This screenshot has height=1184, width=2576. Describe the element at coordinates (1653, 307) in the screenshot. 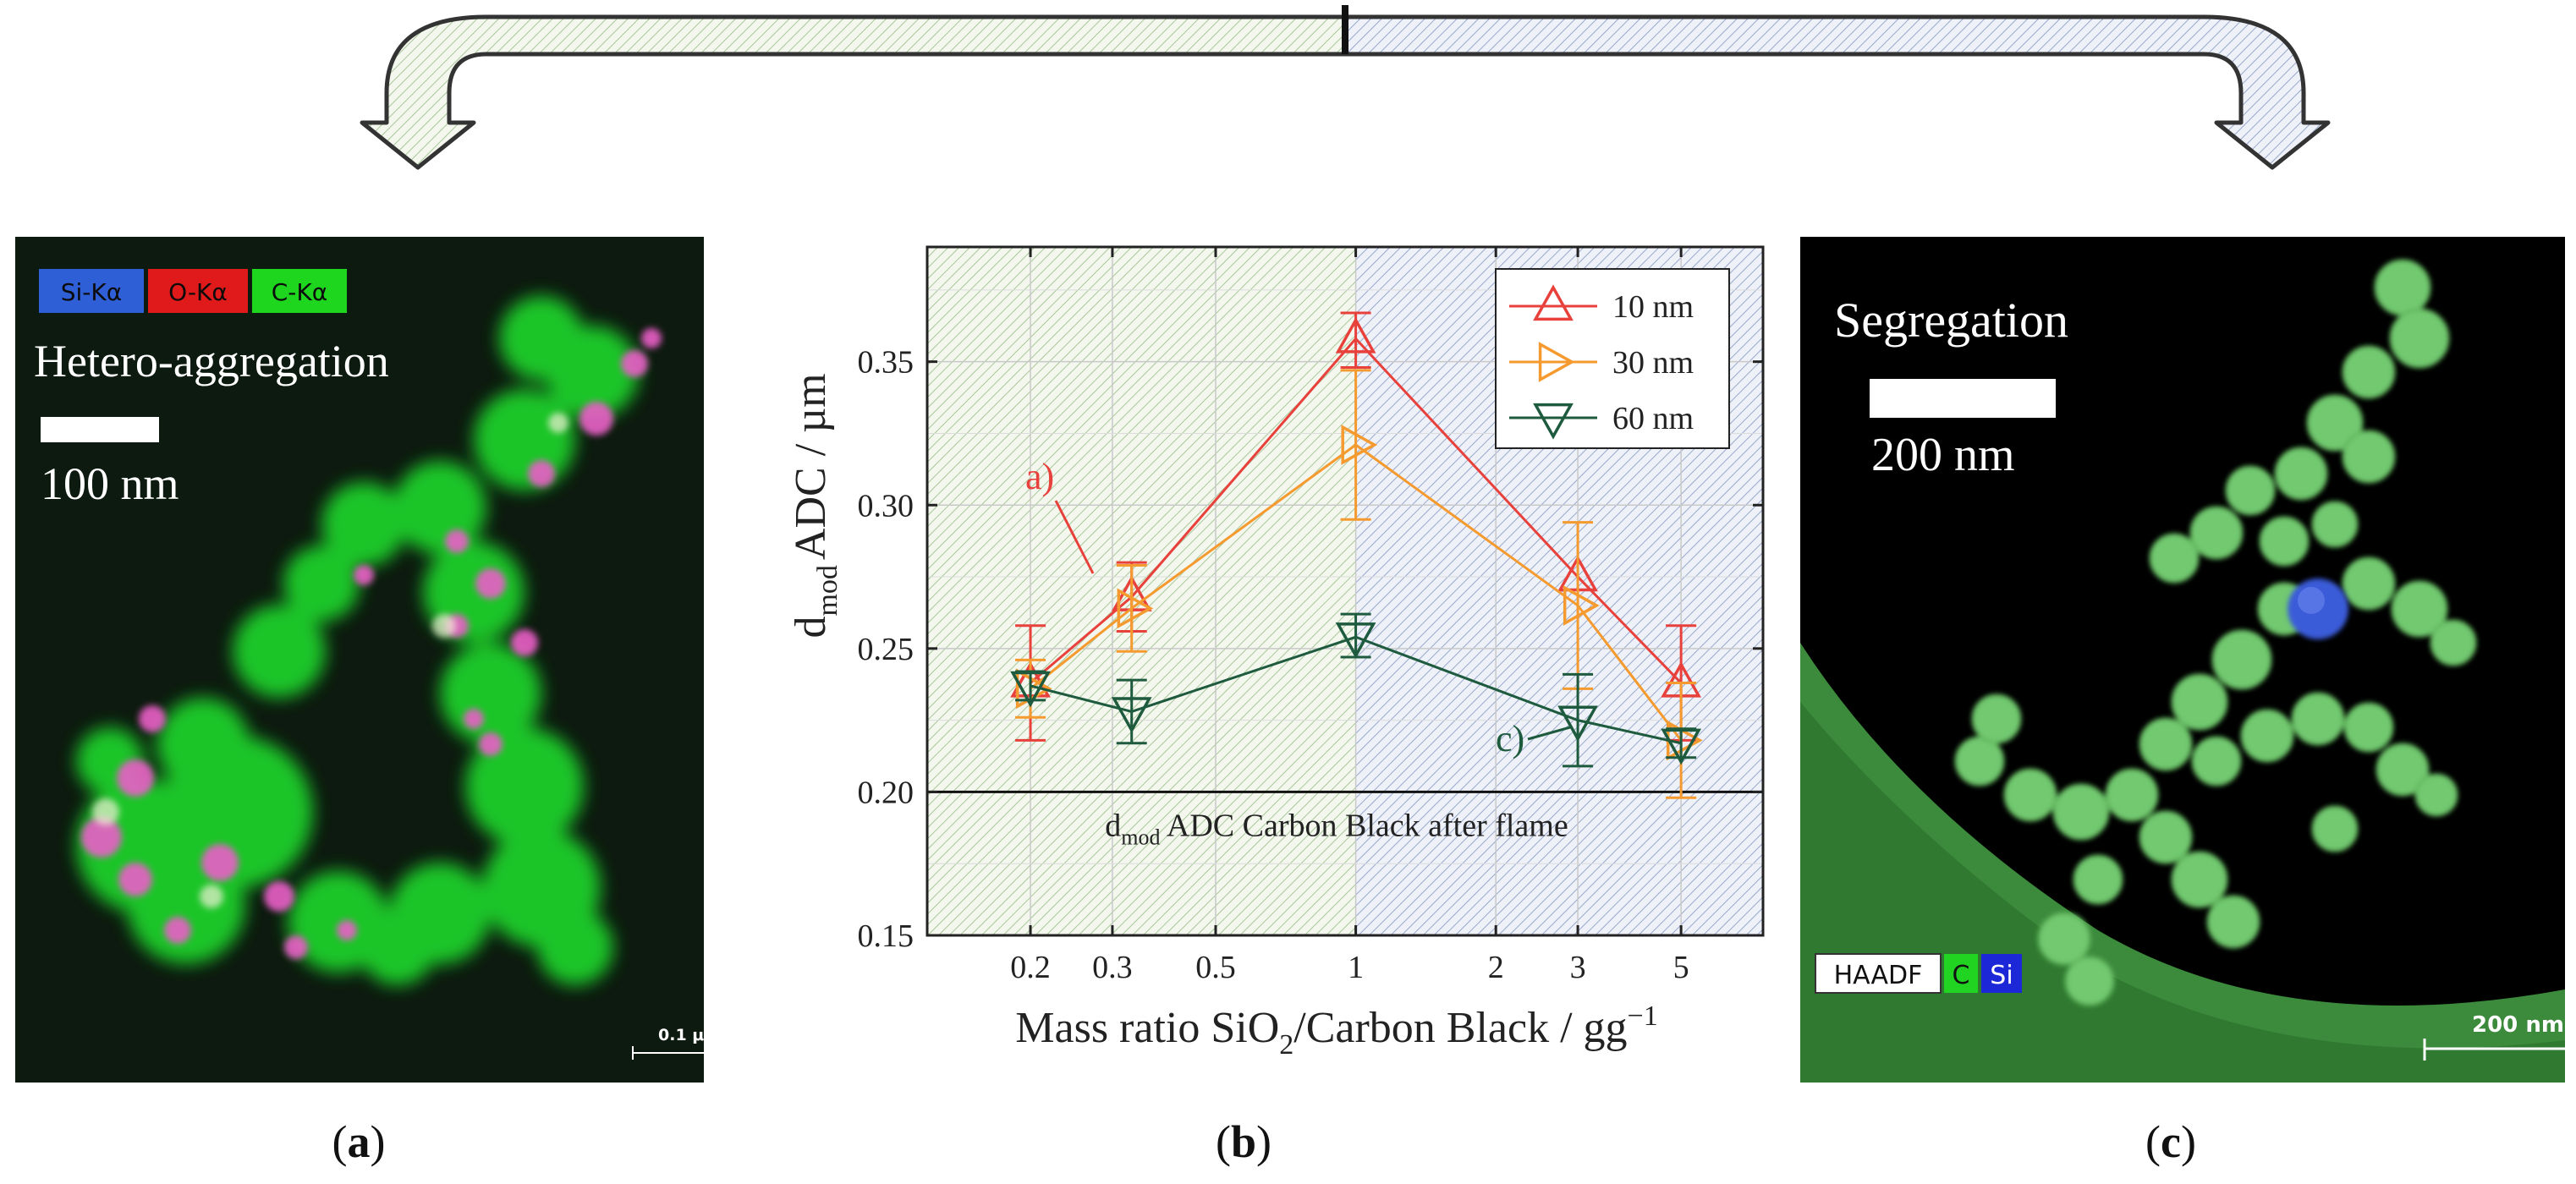

I see `legend-label: 10 nm` at that location.